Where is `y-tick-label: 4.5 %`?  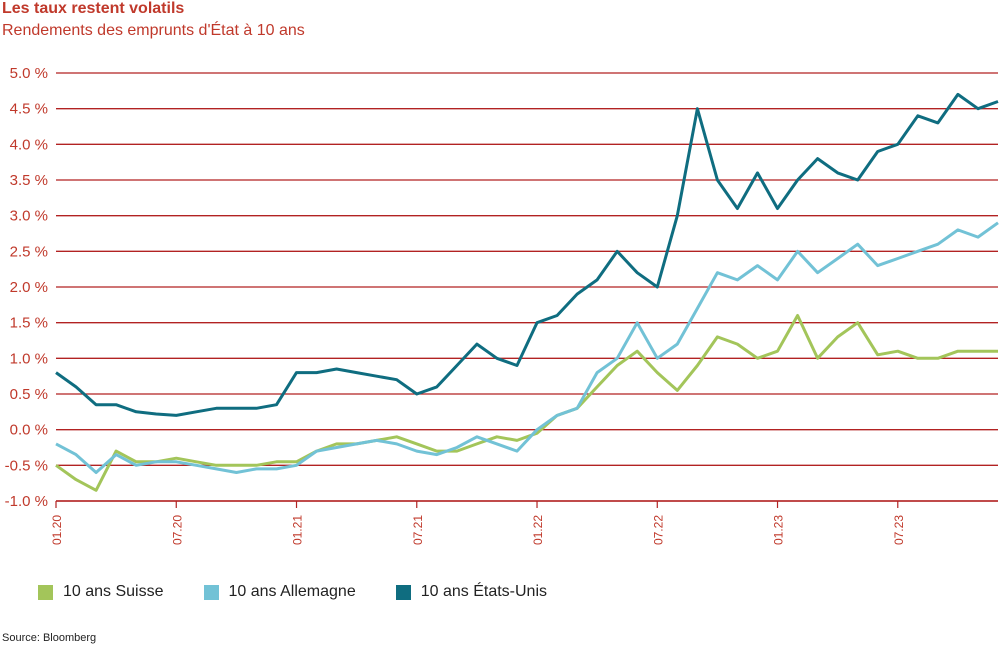 y-tick-label: 4.5 % is located at coordinates (29, 109).